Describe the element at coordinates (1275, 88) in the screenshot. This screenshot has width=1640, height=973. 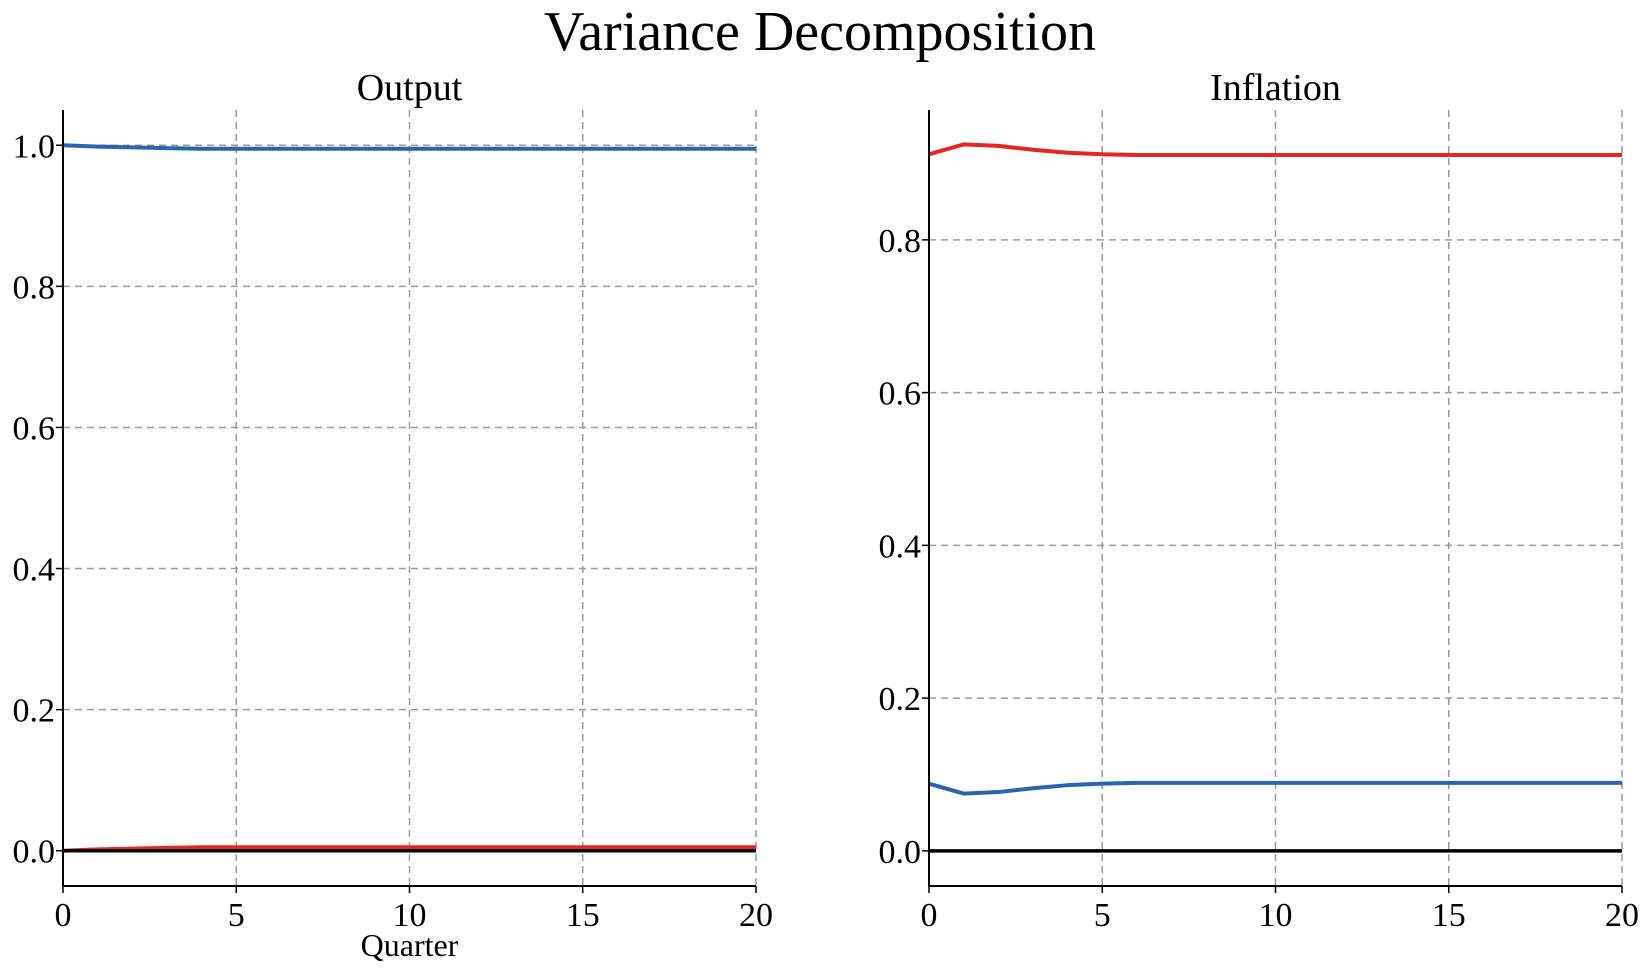
I see `panel-title: Inflation` at that location.